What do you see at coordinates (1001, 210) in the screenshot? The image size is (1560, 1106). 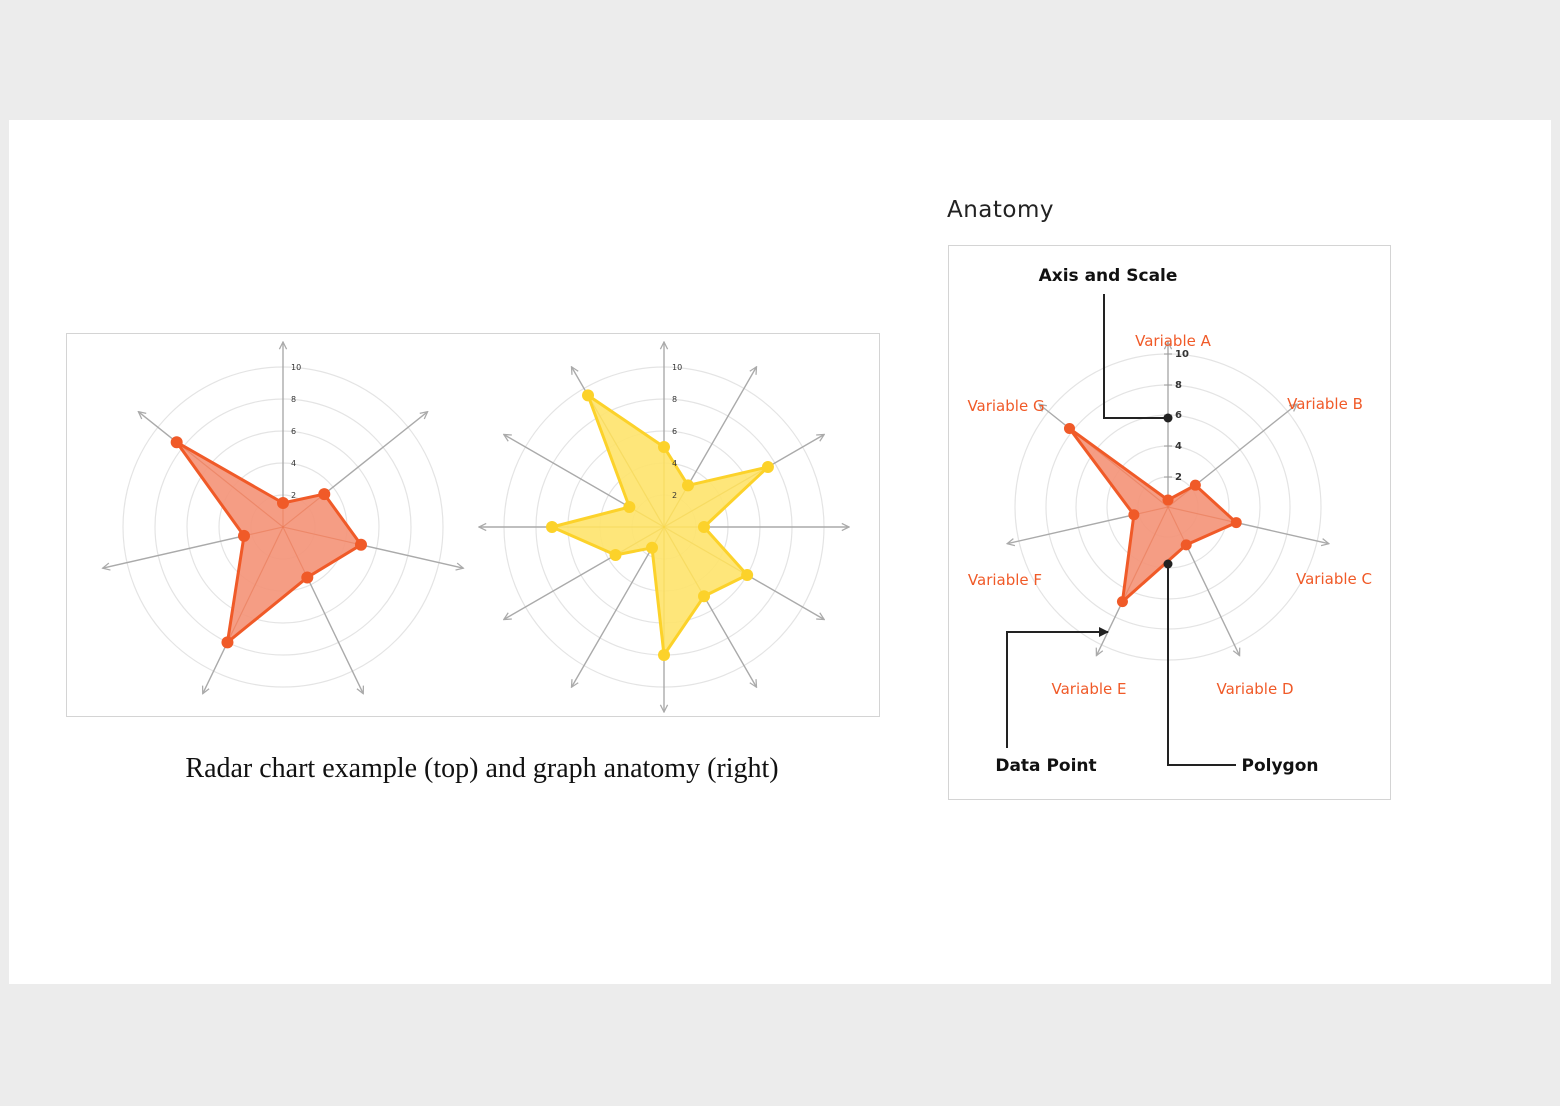 I see `anatomy-title: Anatomy` at bounding box center [1001, 210].